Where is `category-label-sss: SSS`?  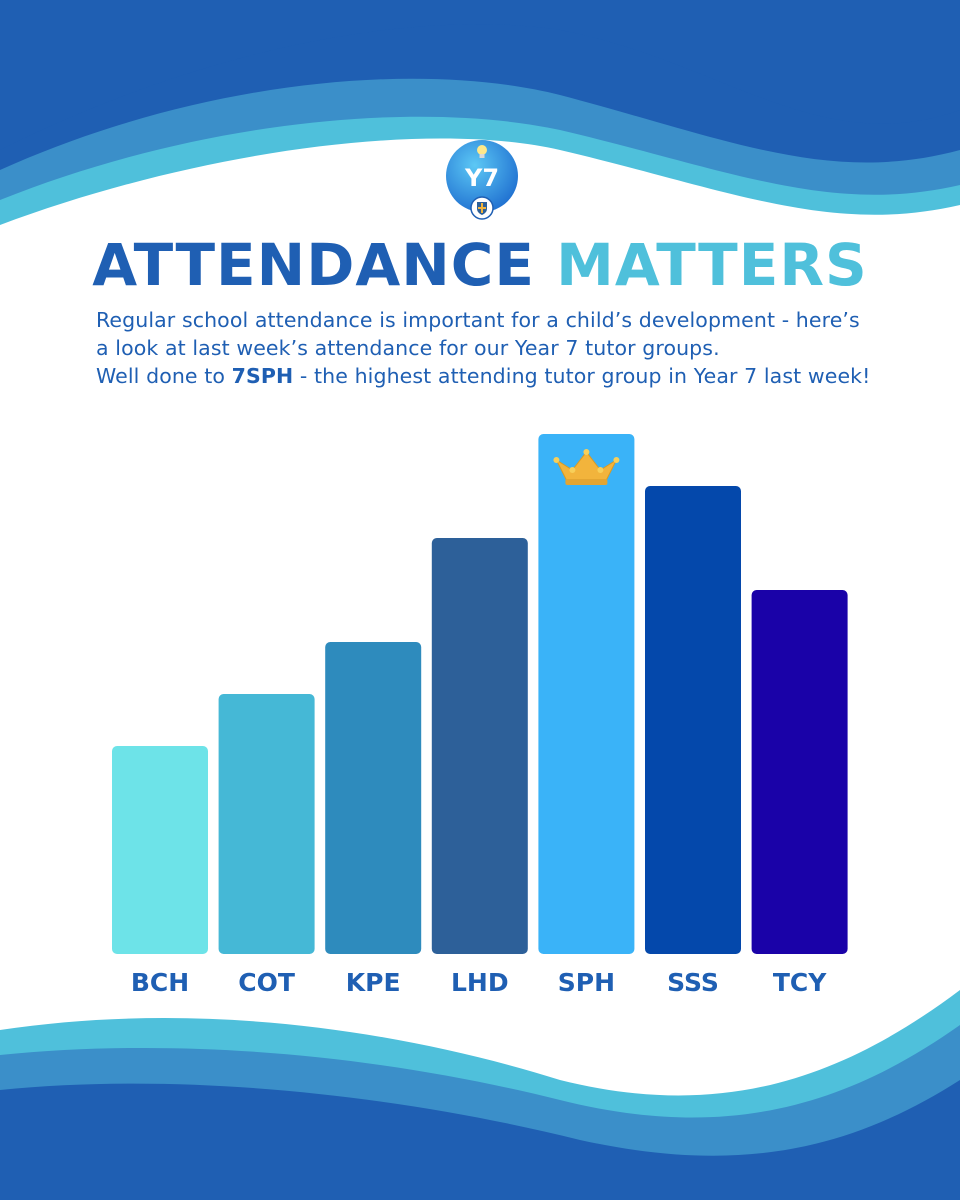
category-label-sss: SSS is located at coordinates (693, 982).